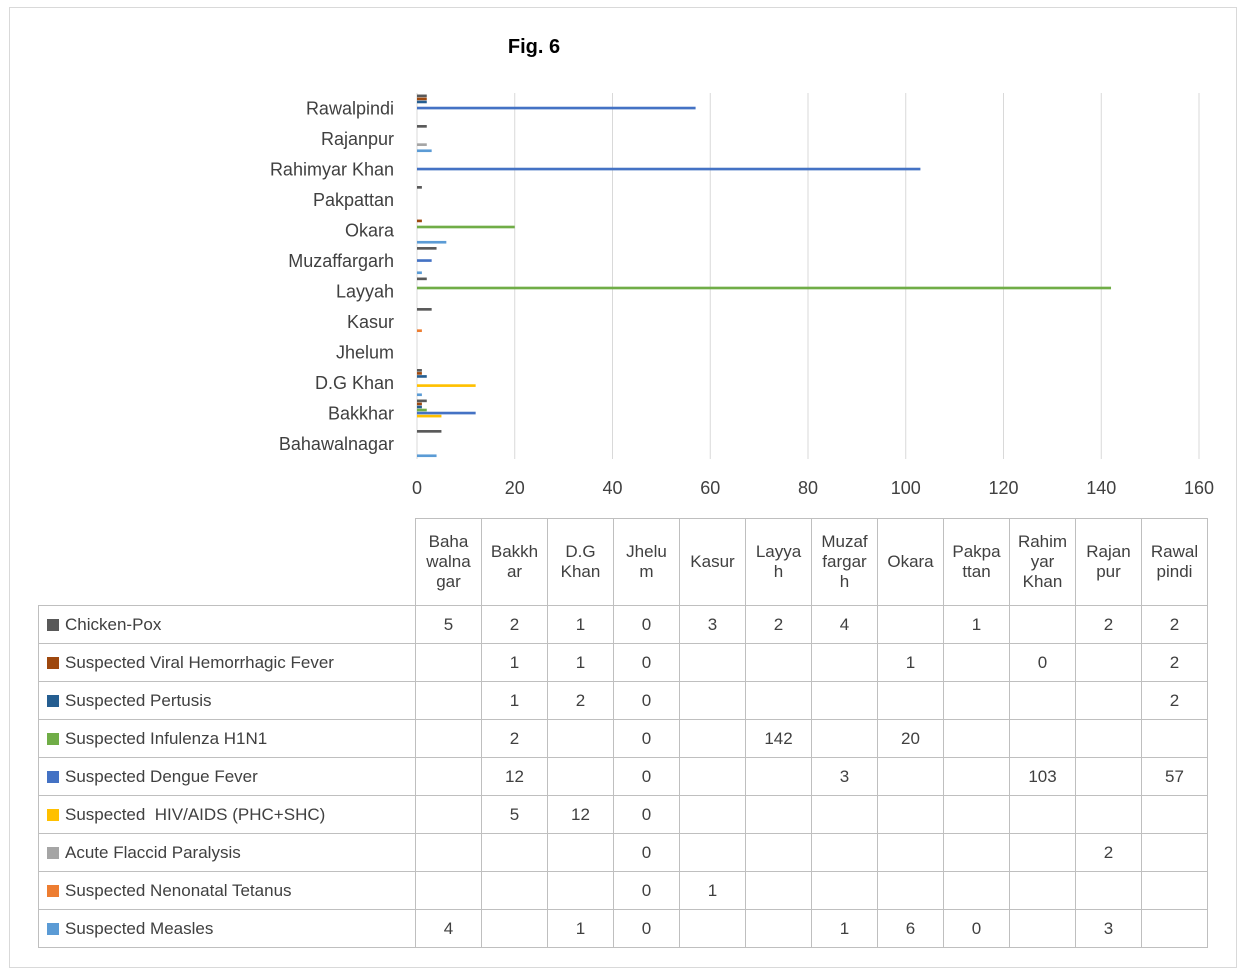 The image size is (1248, 979). Describe the element at coordinates (778, 562) in the screenshot. I see `table-column-header: Layya h` at that location.